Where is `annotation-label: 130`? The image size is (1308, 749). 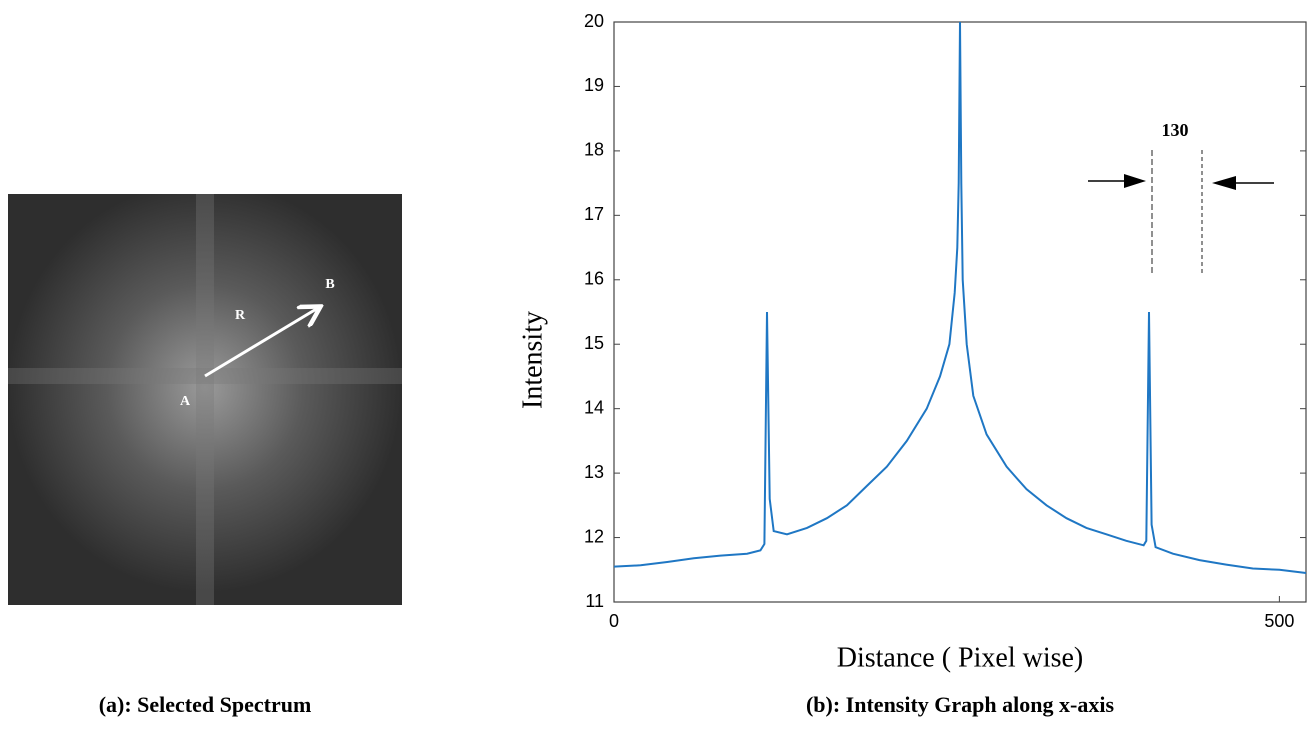
annotation-label: 130 is located at coordinates (1175, 130).